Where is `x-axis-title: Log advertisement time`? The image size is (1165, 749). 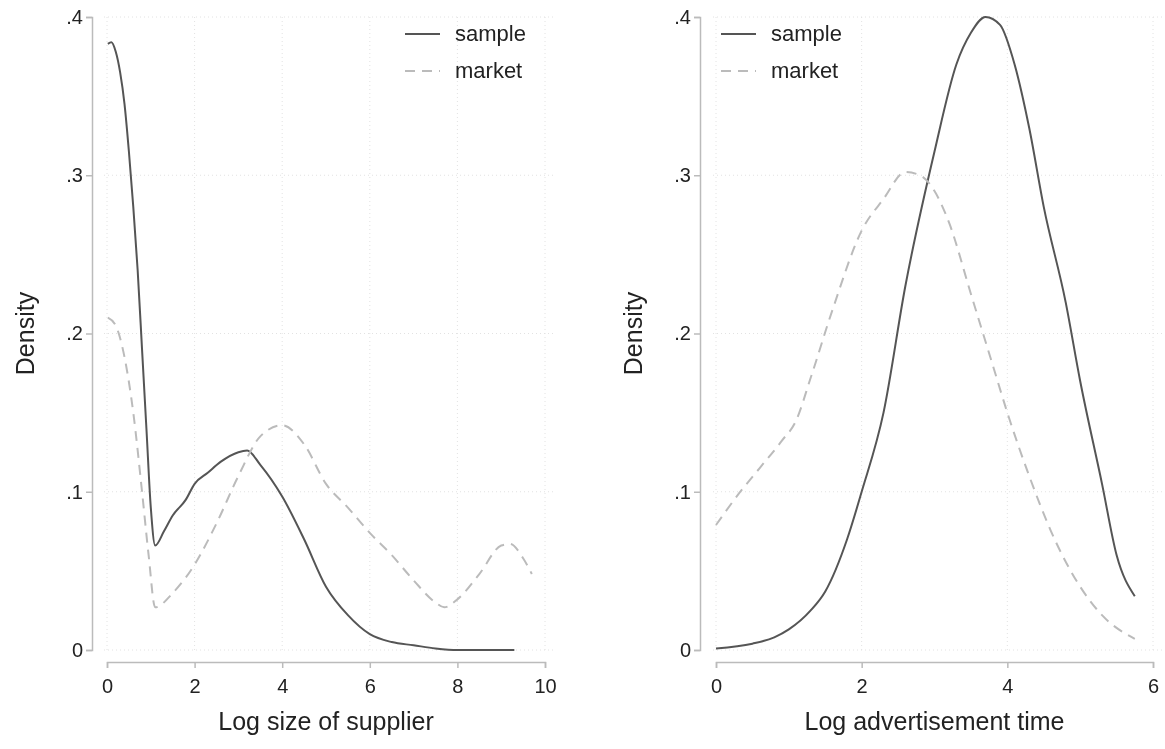
x-axis-title: Log advertisement time is located at coordinates (934, 721).